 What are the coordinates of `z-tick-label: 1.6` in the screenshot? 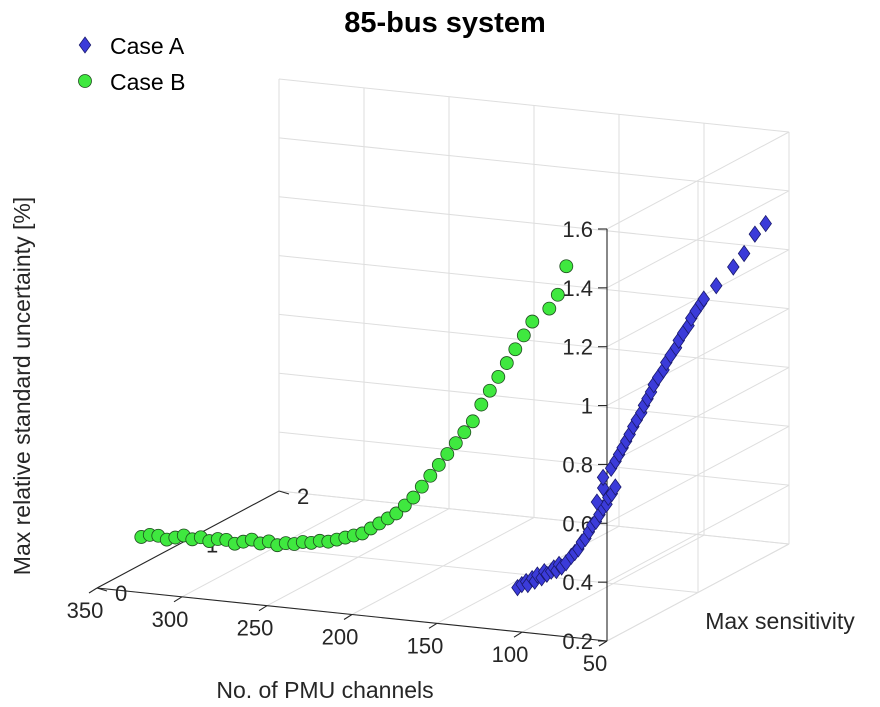 It's located at (577, 229).